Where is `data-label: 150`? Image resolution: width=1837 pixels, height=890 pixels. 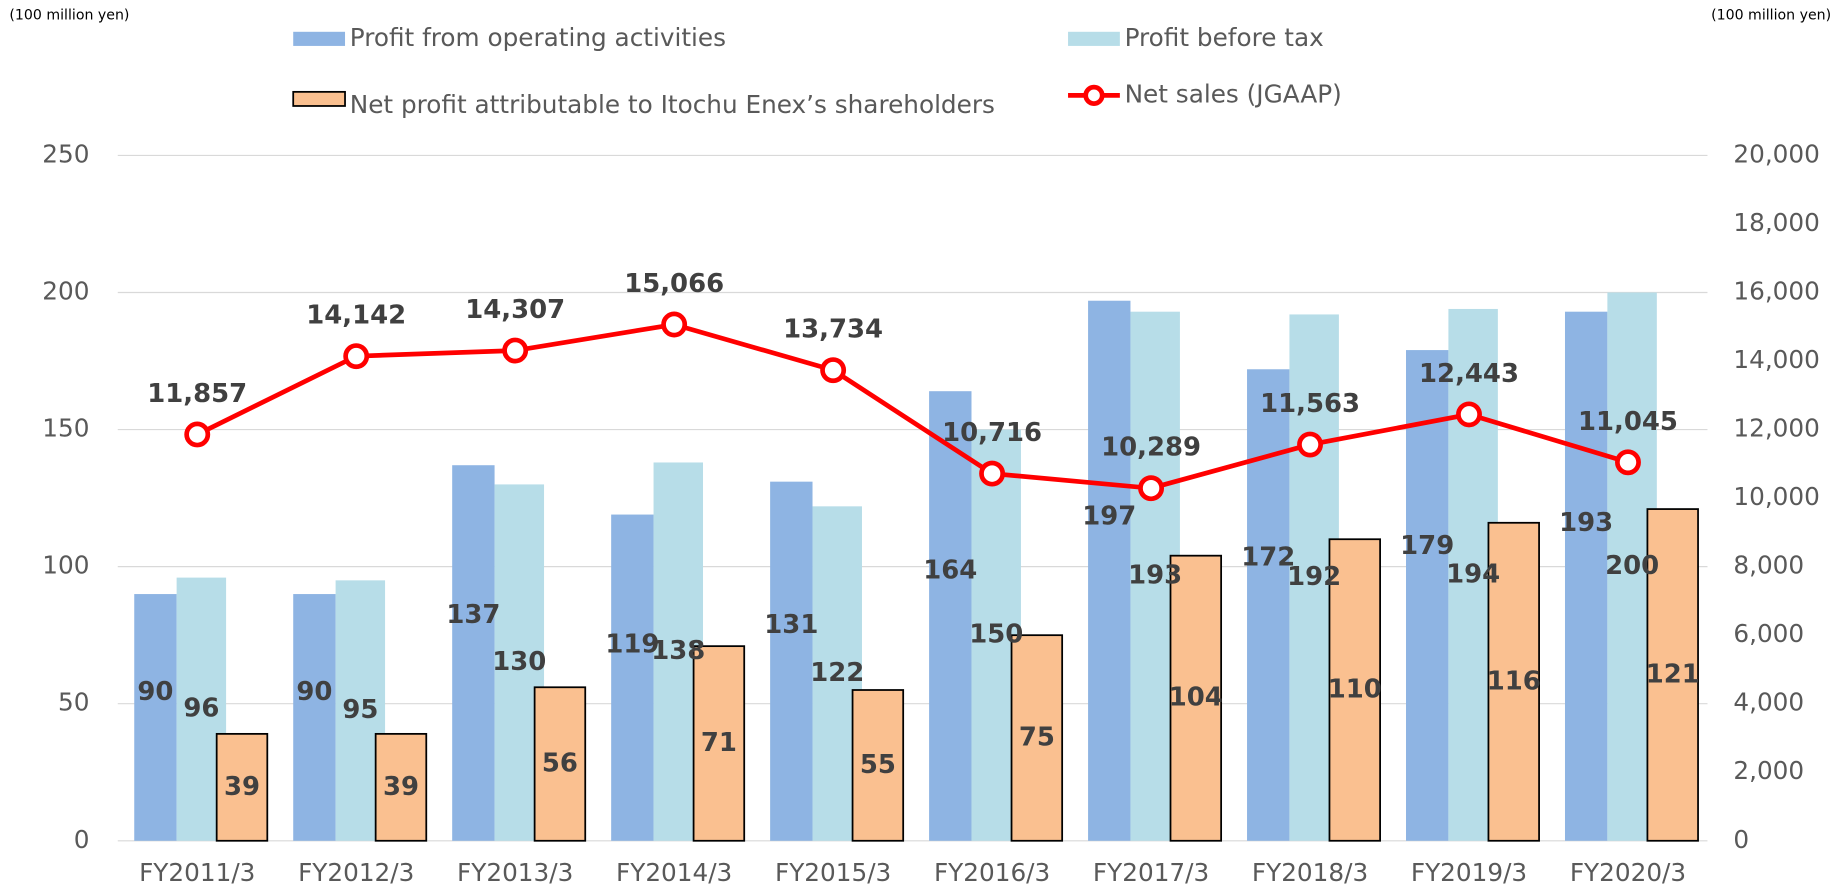
data-label: 150 is located at coordinates (996, 635).